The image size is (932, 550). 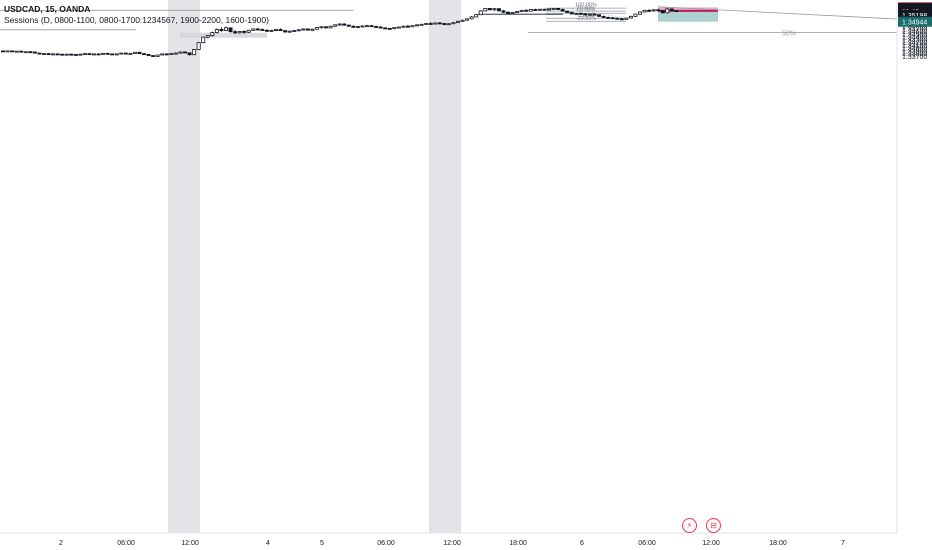 I want to click on last-price-badge, so click(x=915, y=14).